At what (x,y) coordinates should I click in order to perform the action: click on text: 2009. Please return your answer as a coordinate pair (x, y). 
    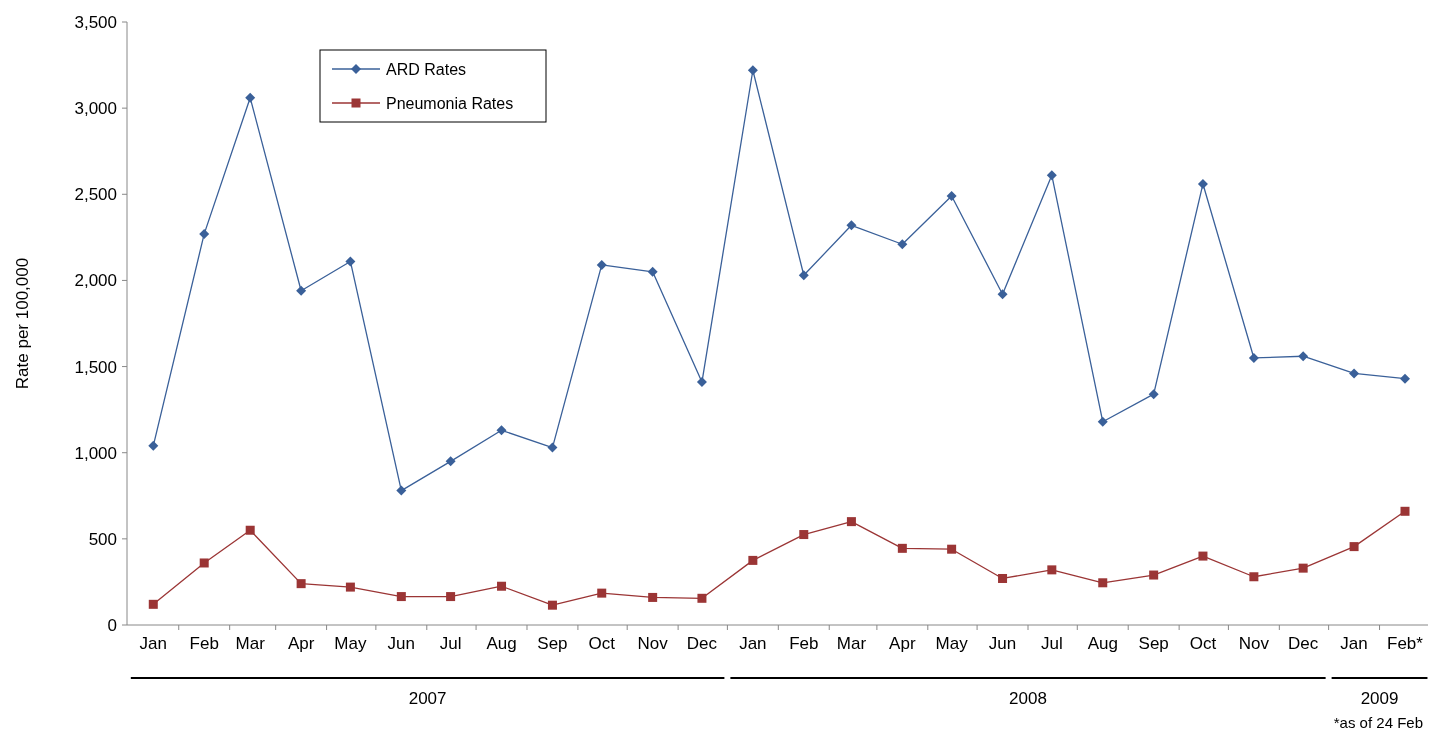
    Looking at the image, I should click on (1379, 698).